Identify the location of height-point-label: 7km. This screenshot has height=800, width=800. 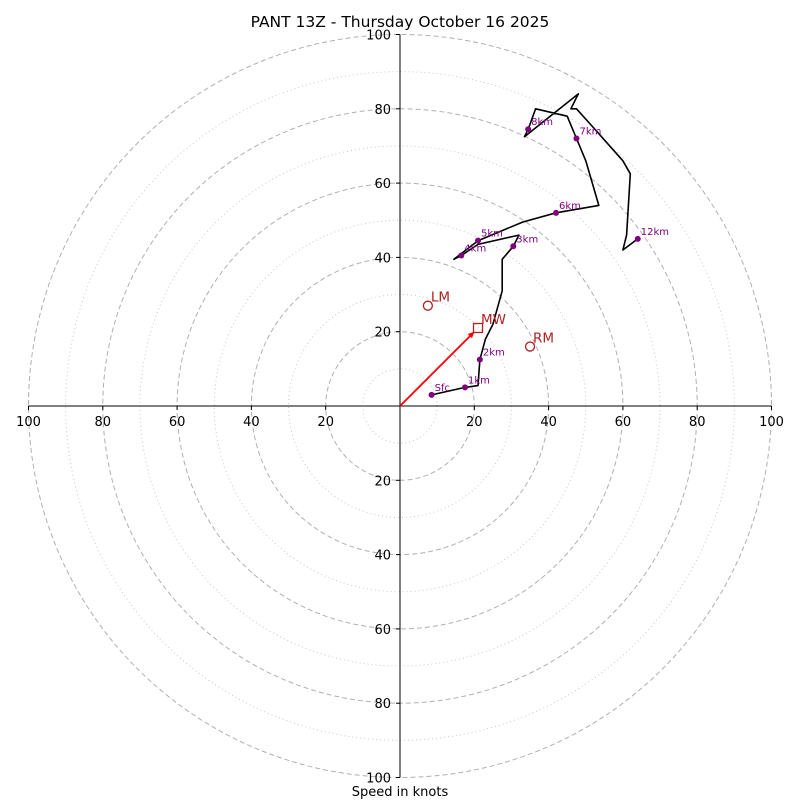
(590, 132).